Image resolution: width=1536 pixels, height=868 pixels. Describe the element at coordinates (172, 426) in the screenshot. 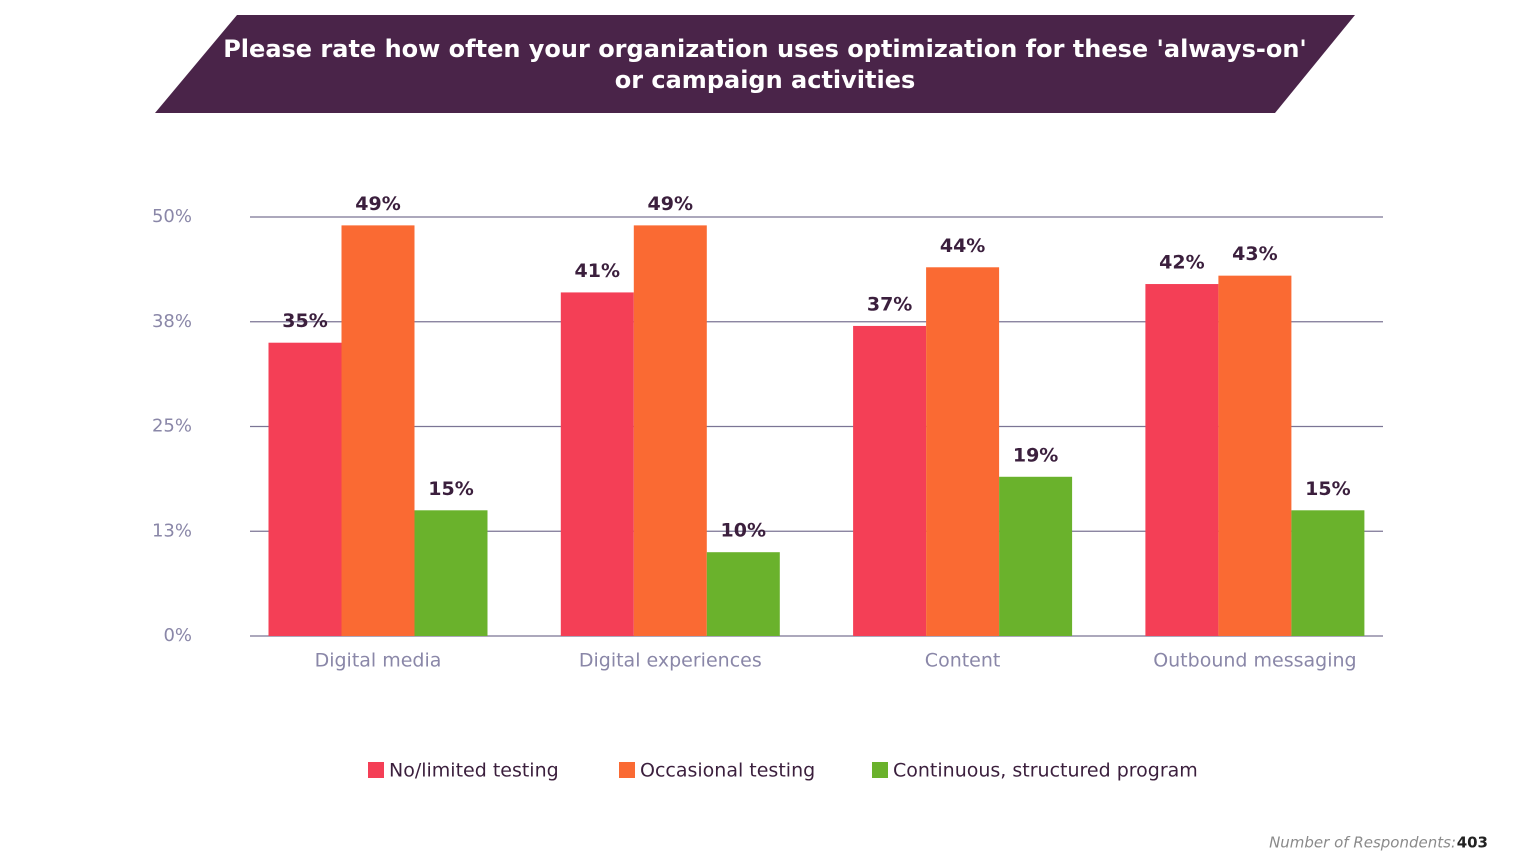

I see `y-tick-label: 25%` at that location.